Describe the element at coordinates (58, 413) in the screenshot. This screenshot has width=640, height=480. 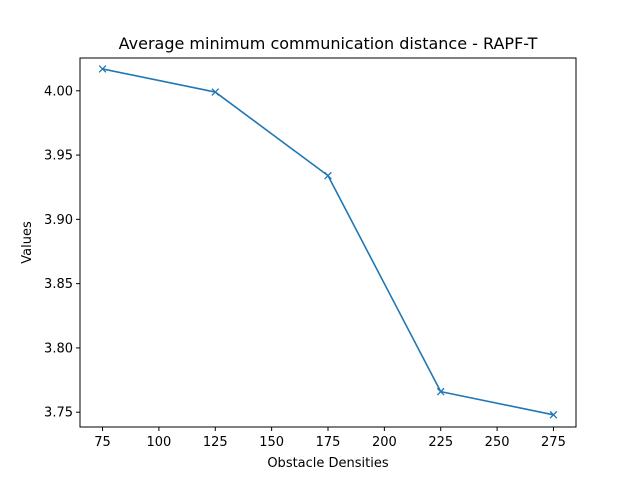
I see `y-tick-label: 3.75` at that location.